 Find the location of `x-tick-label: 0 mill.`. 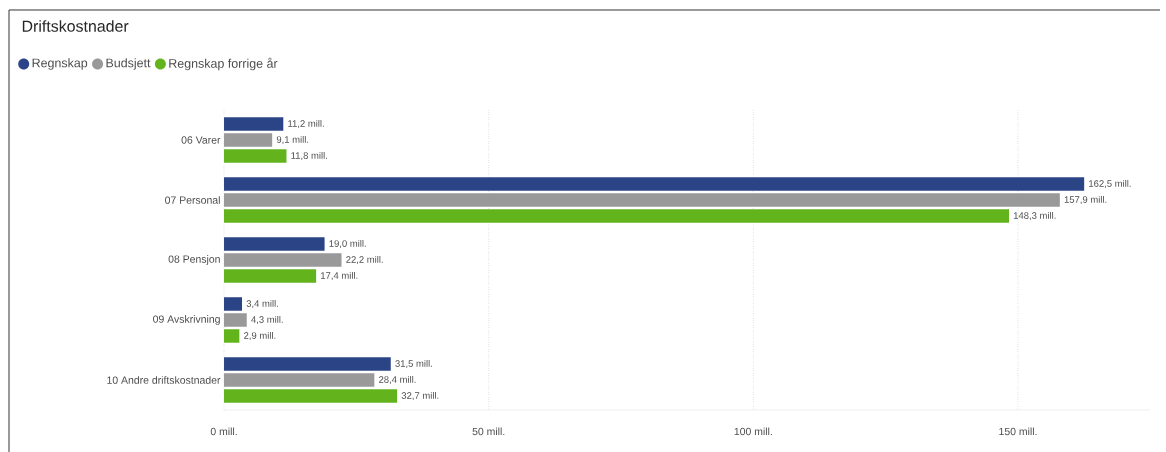

x-tick-label: 0 mill. is located at coordinates (223, 431).